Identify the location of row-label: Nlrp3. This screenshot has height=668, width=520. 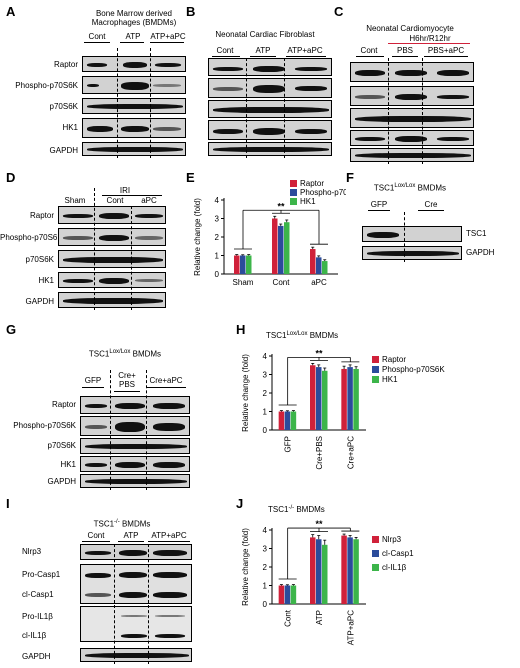
(32, 551).